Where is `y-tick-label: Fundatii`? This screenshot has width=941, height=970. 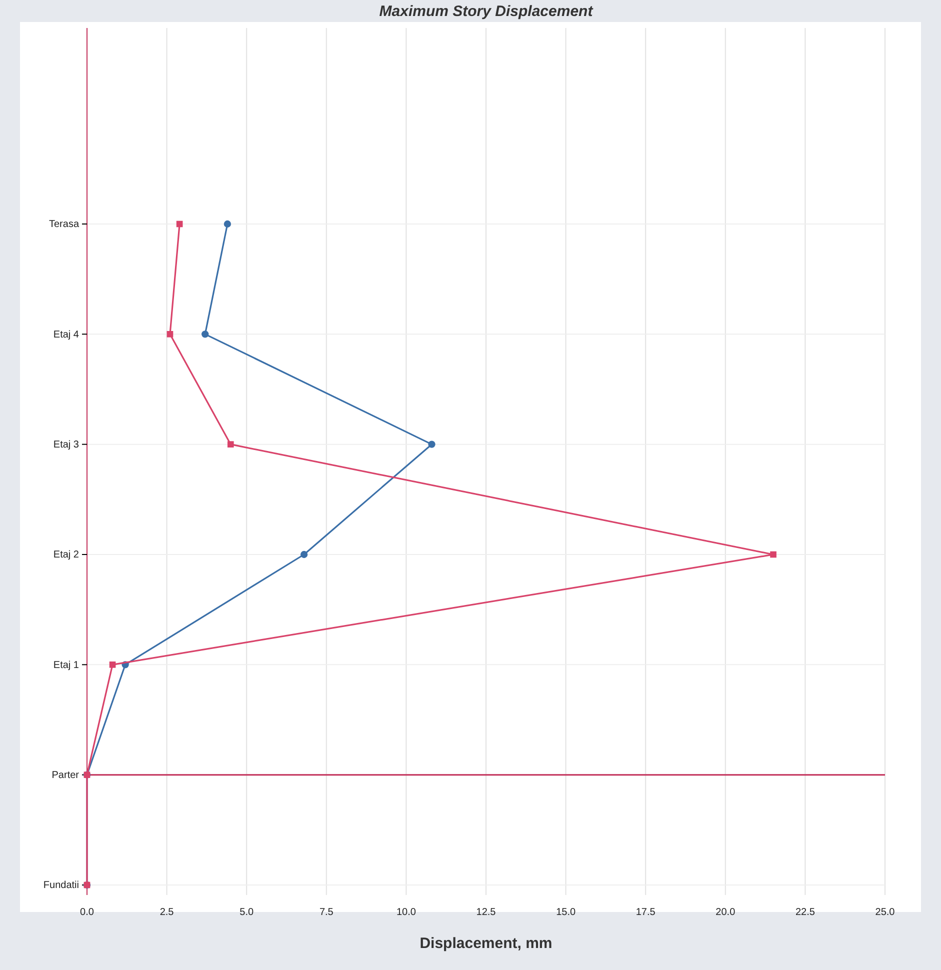
y-tick-label: Fundatii is located at coordinates (61, 886).